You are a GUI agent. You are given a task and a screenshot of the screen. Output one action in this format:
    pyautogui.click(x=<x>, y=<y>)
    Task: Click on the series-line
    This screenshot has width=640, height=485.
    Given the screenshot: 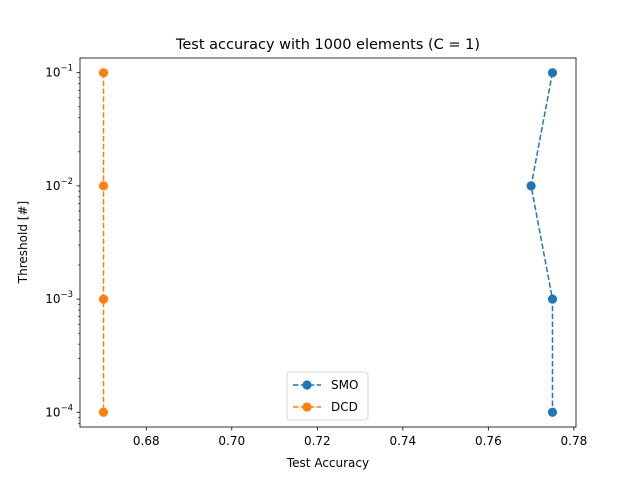 What is the action you would take?
    pyautogui.click(x=542, y=242)
    